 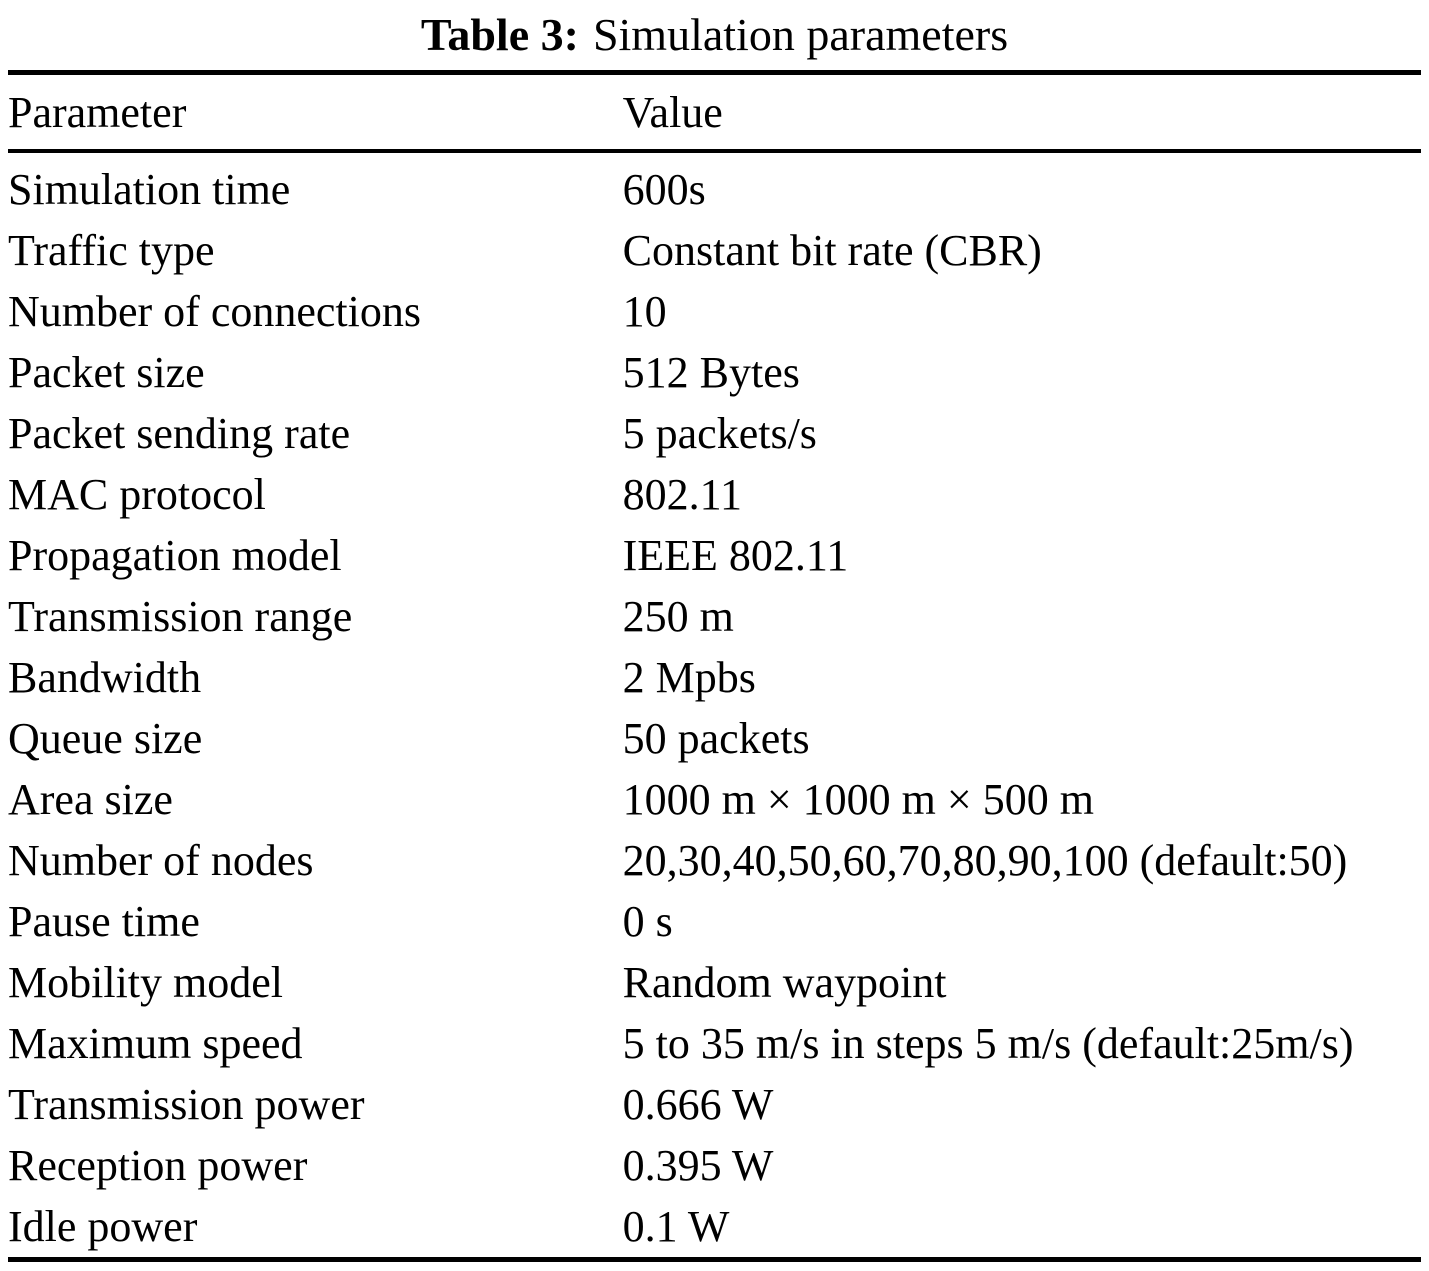 What do you see at coordinates (698, 1165) in the screenshot?
I see `value-cell: 0.395 W` at bounding box center [698, 1165].